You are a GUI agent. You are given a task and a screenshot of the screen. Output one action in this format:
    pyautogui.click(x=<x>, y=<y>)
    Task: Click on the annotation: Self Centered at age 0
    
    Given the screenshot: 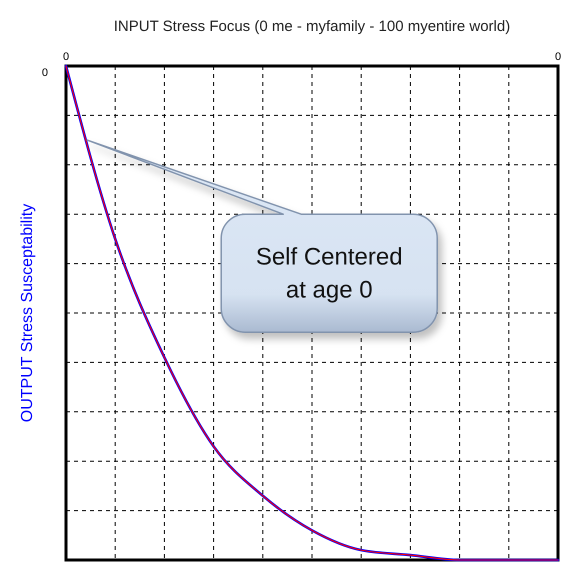 What is the action you would take?
    pyautogui.click(x=329, y=274)
    